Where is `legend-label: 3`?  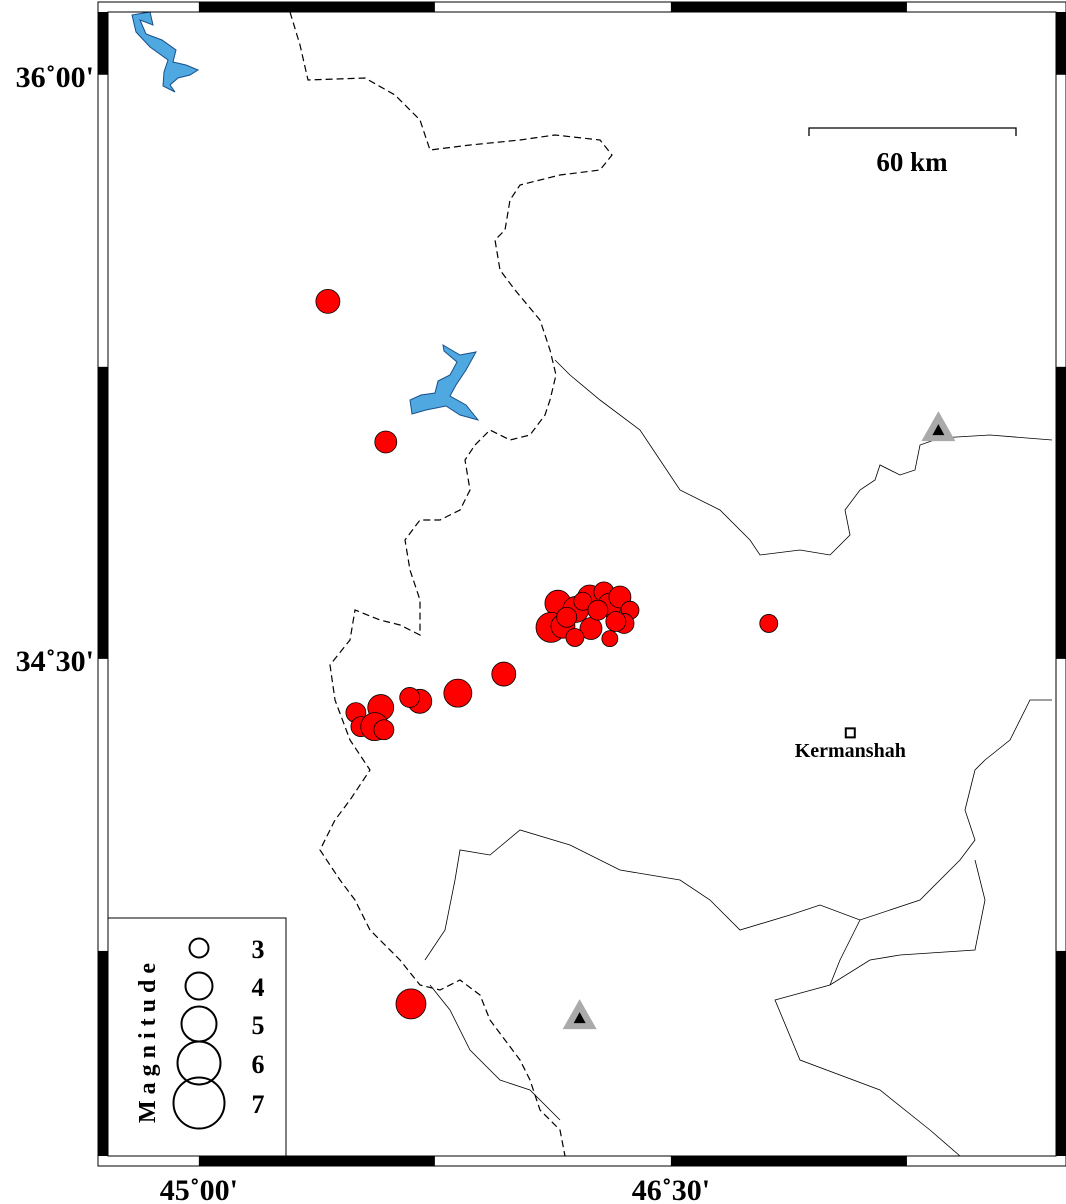 legend-label: 3 is located at coordinates (258, 949).